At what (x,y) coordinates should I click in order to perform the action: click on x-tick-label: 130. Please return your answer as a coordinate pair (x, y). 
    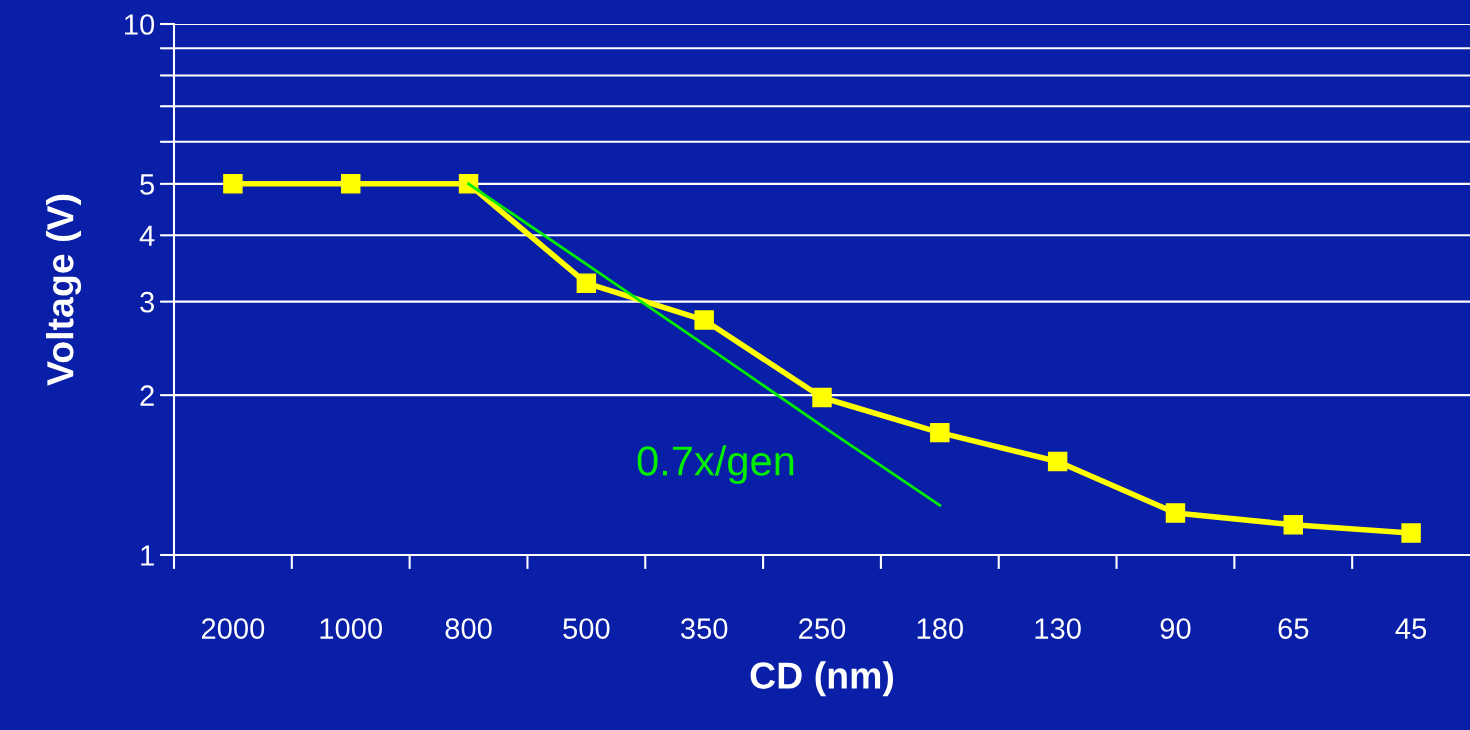
    Looking at the image, I should click on (1058, 628).